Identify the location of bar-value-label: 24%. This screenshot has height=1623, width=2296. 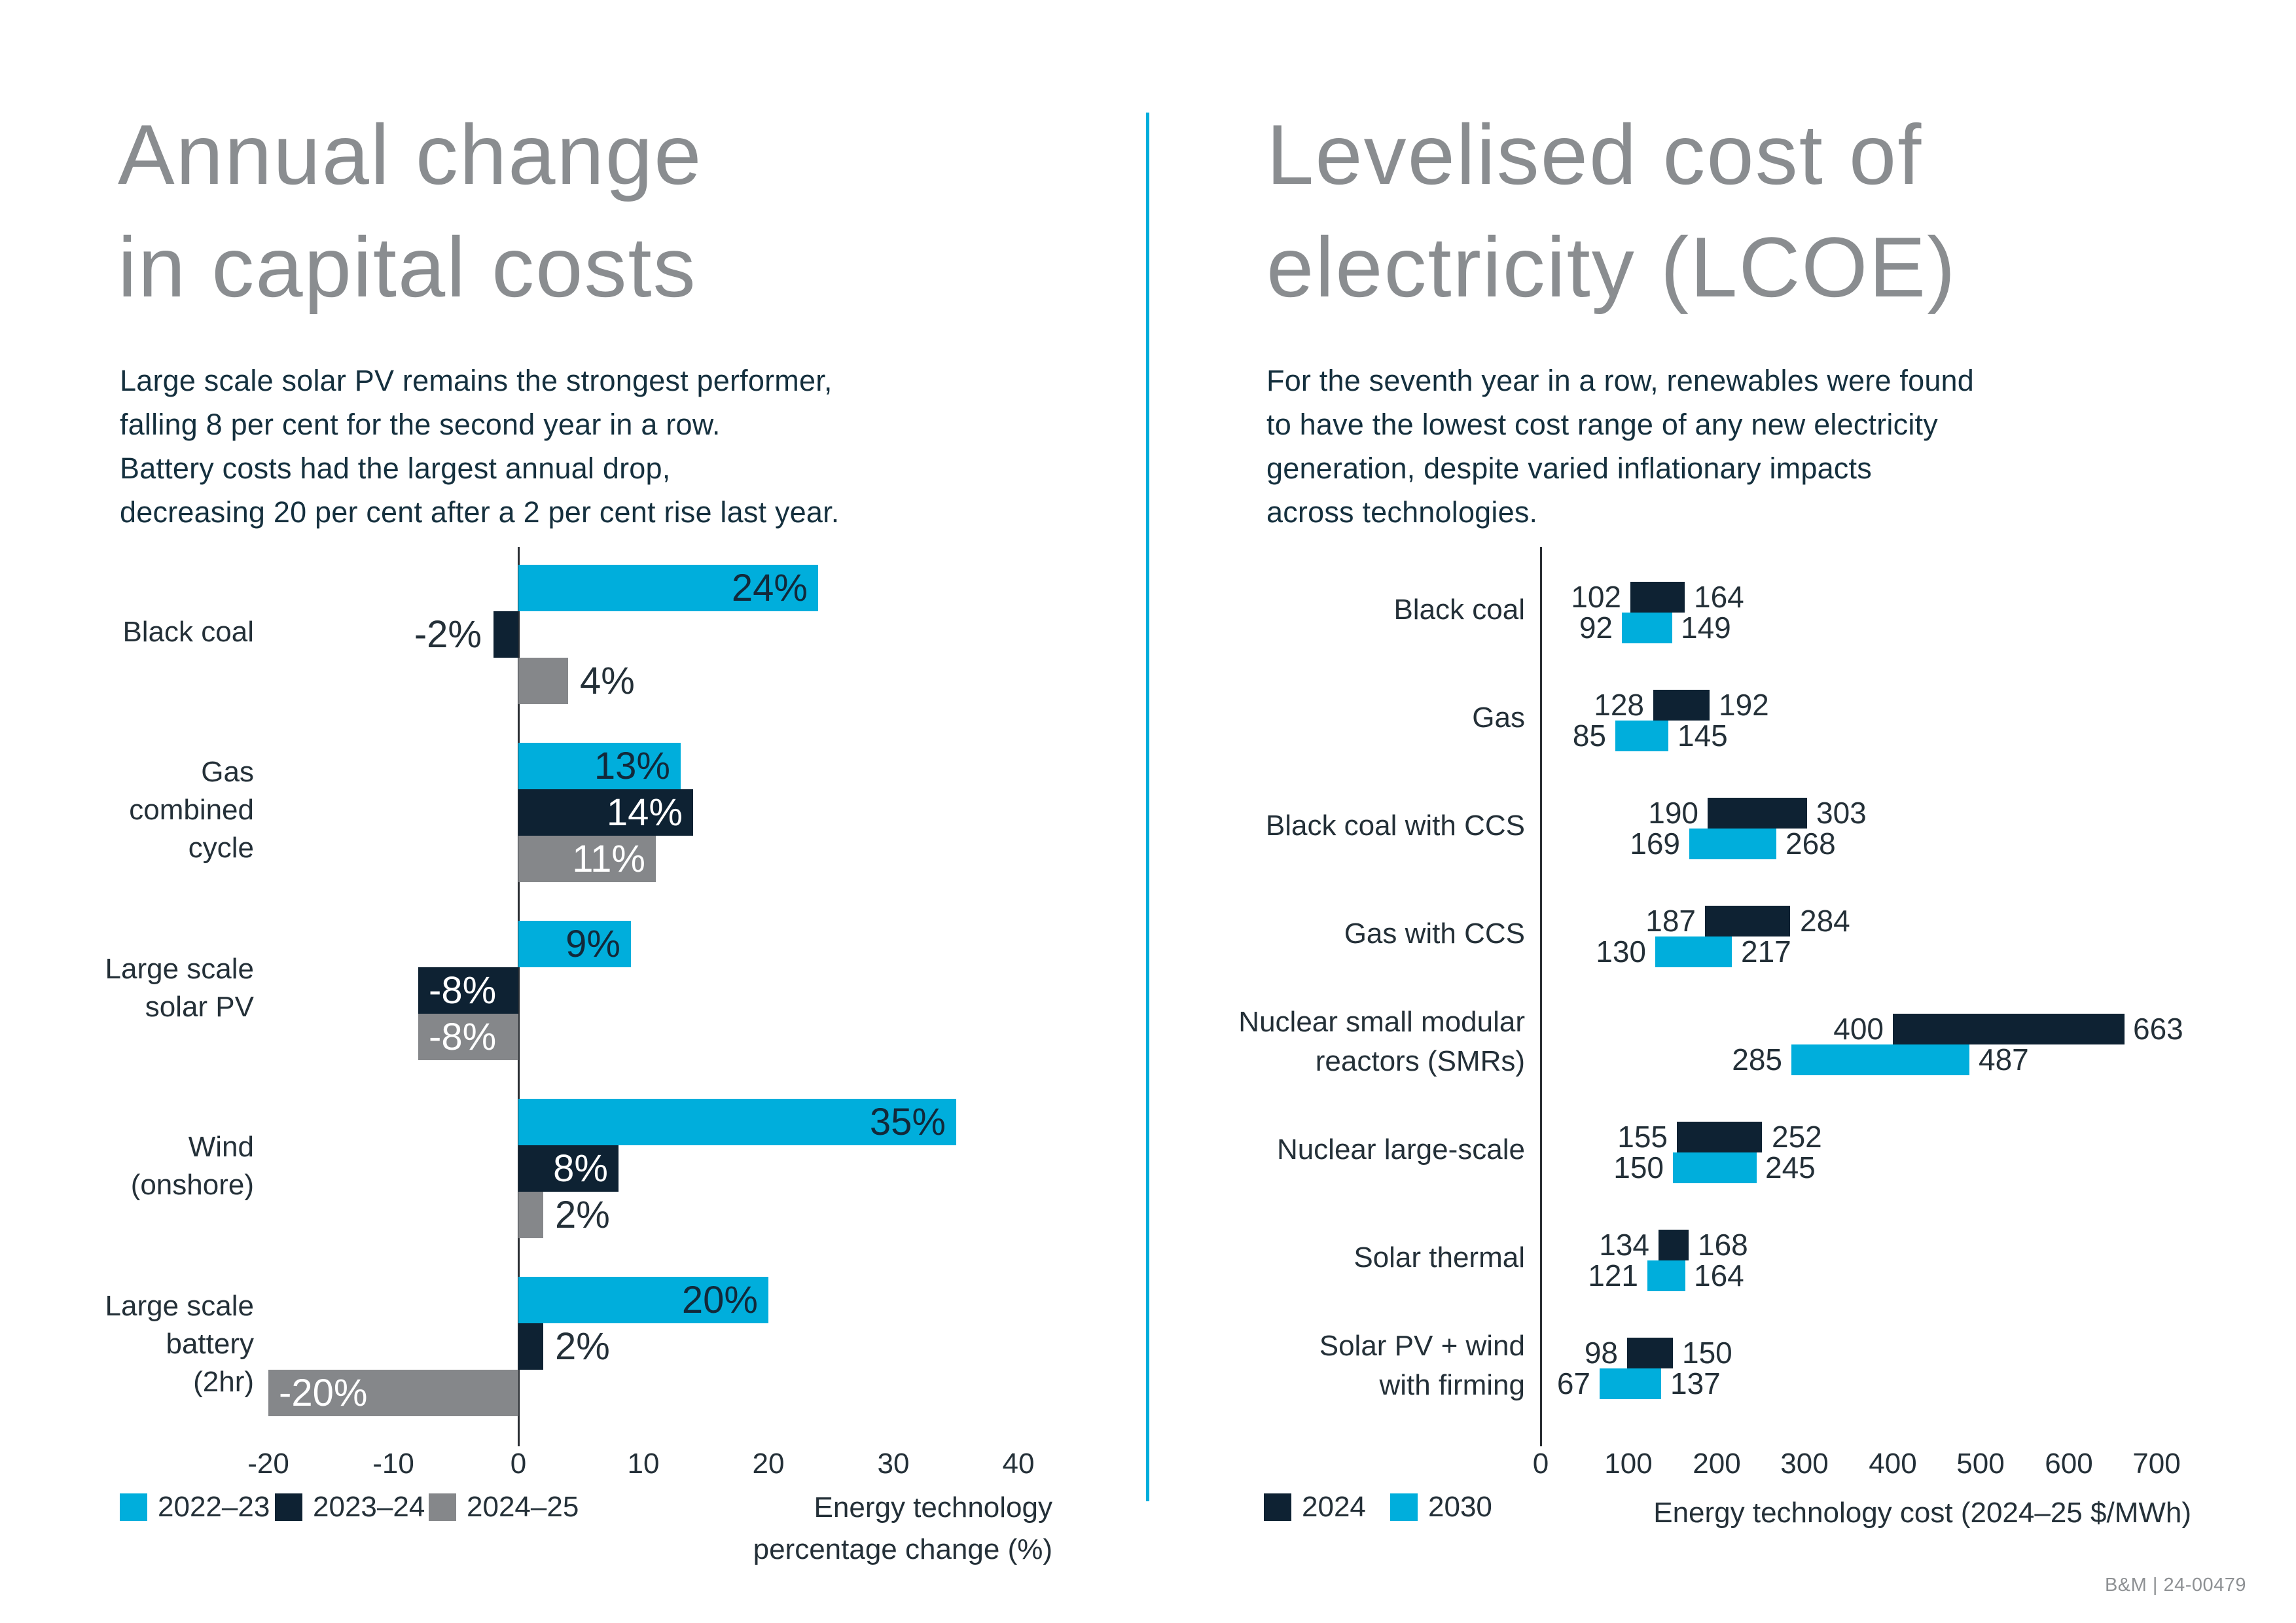
(769, 588).